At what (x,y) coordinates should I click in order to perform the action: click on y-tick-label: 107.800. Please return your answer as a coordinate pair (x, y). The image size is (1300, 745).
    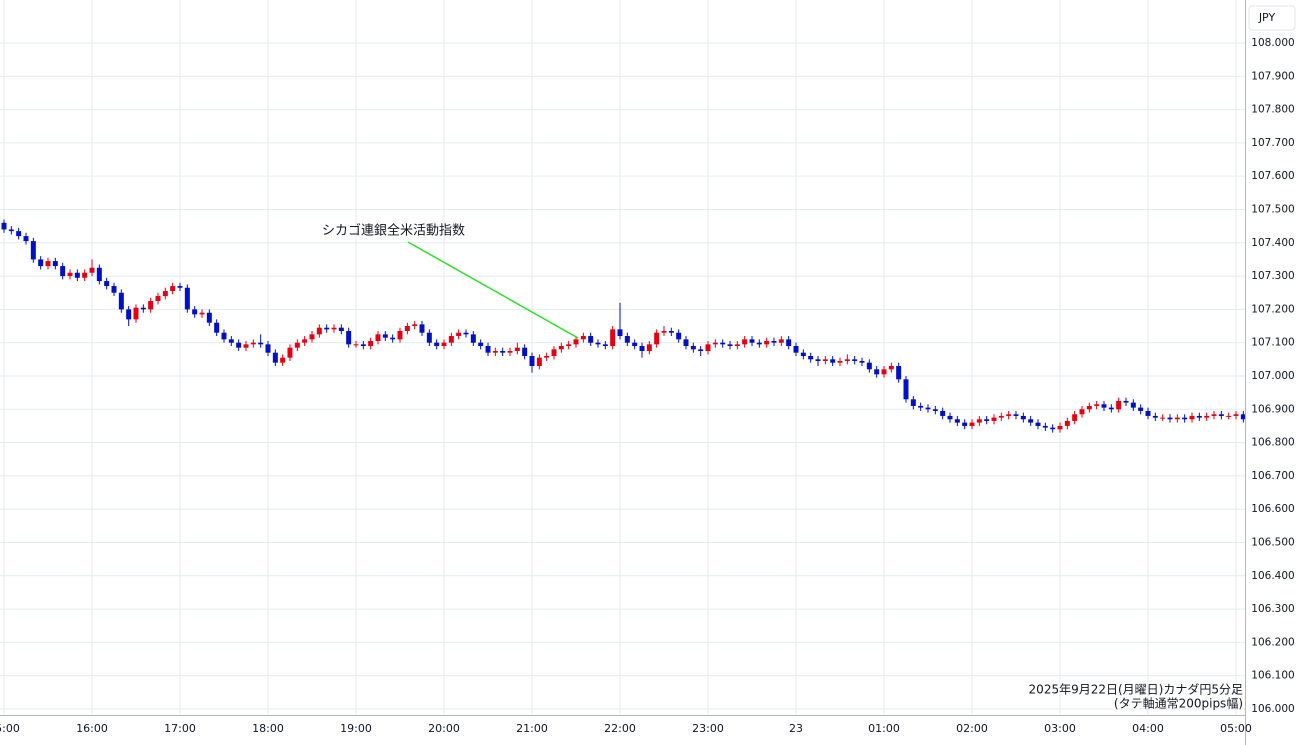
    Looking at the image, I should click on (1272, 110).